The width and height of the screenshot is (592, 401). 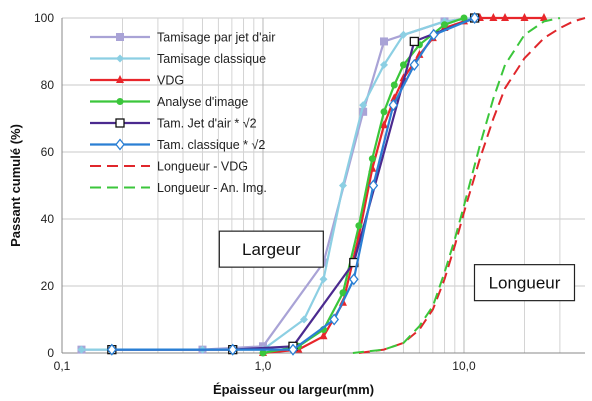 What do you see at coordinates (48, 219) in the screenshot?
I see `y-tick-label: 40` at bounding box center [48, 219].